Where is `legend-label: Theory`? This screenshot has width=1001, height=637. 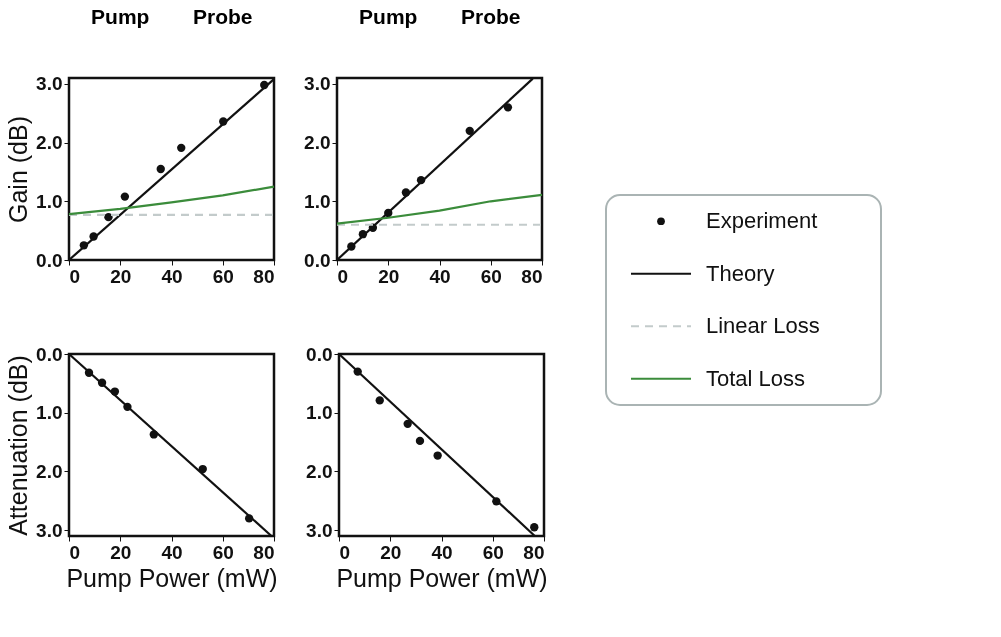 legend-label: Theory is located at coordinates (740, 273).